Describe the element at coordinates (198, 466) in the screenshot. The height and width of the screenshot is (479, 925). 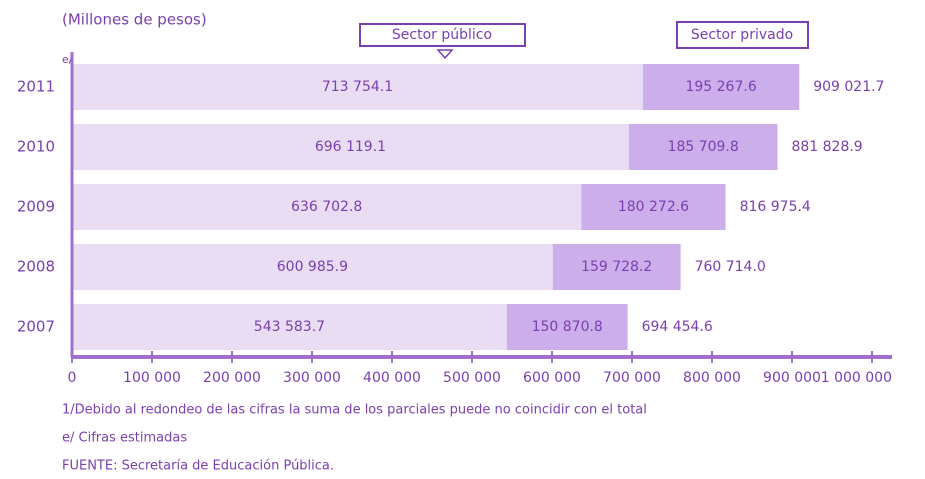
I see `footnote: FUENTE: Secretaría de Educación Pública.` at that location.